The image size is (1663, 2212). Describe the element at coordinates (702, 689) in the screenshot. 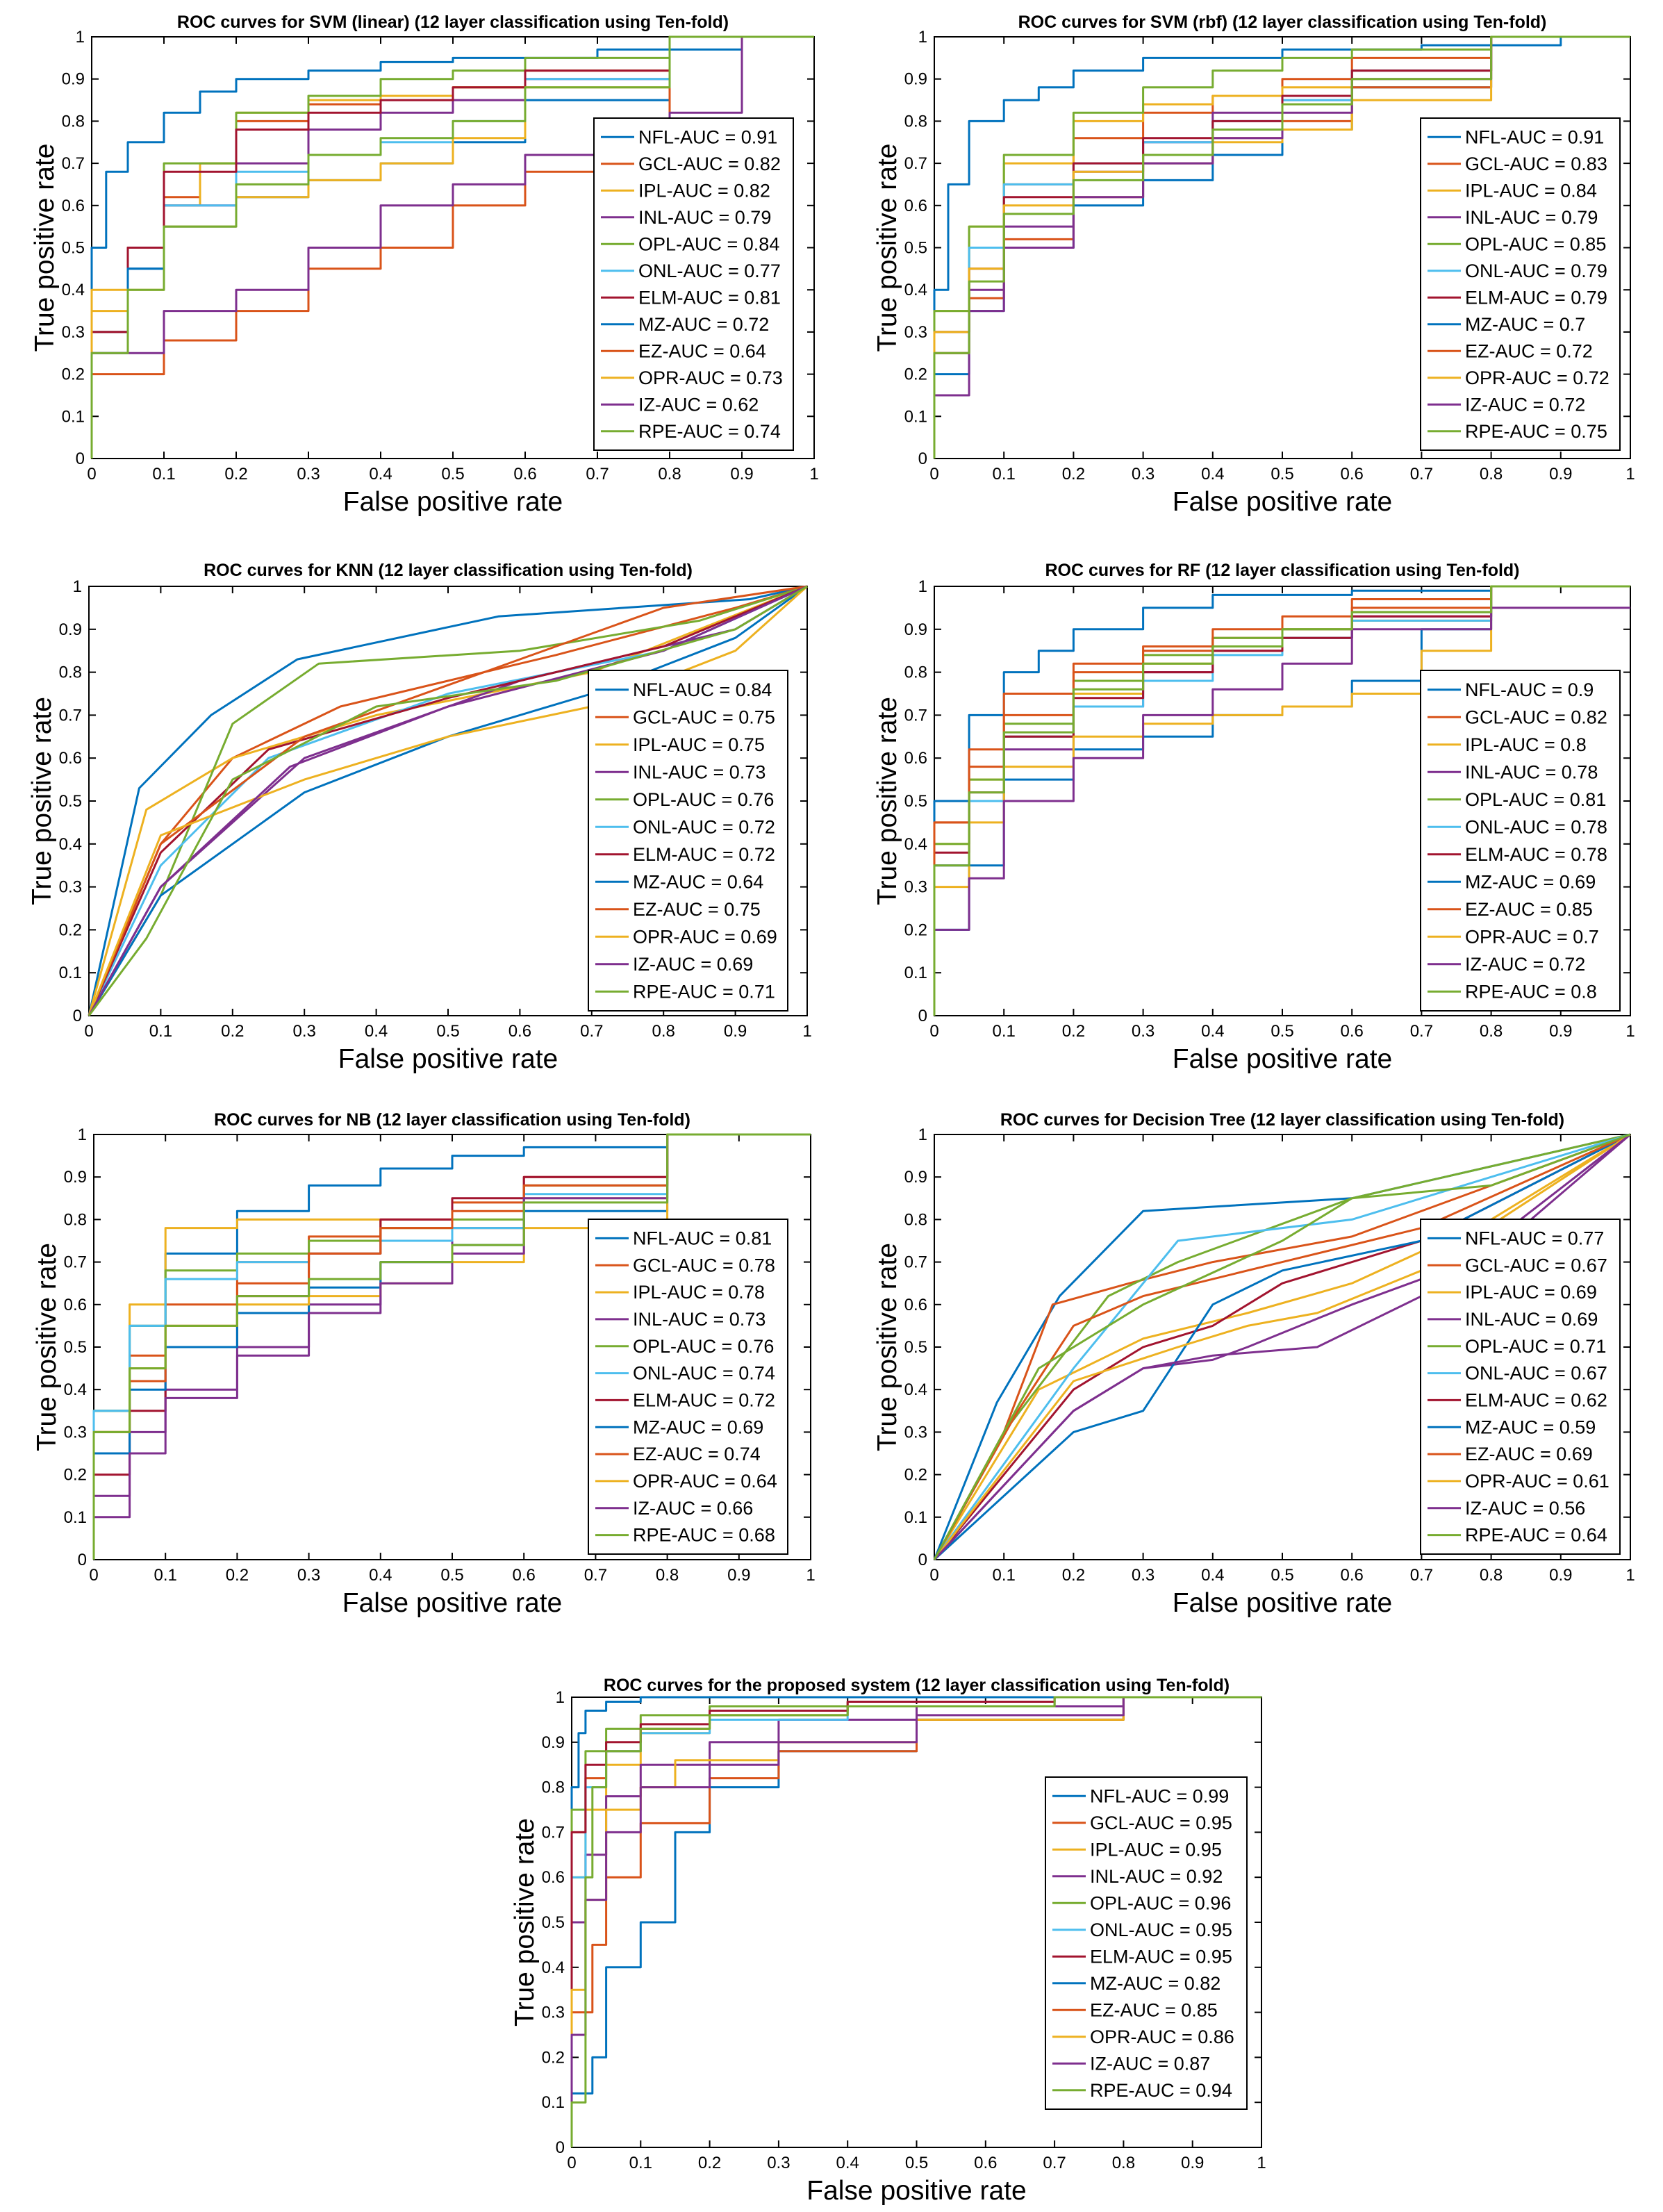

I see `legend-entry-label: NFL-AUC = 0.84` at that location.